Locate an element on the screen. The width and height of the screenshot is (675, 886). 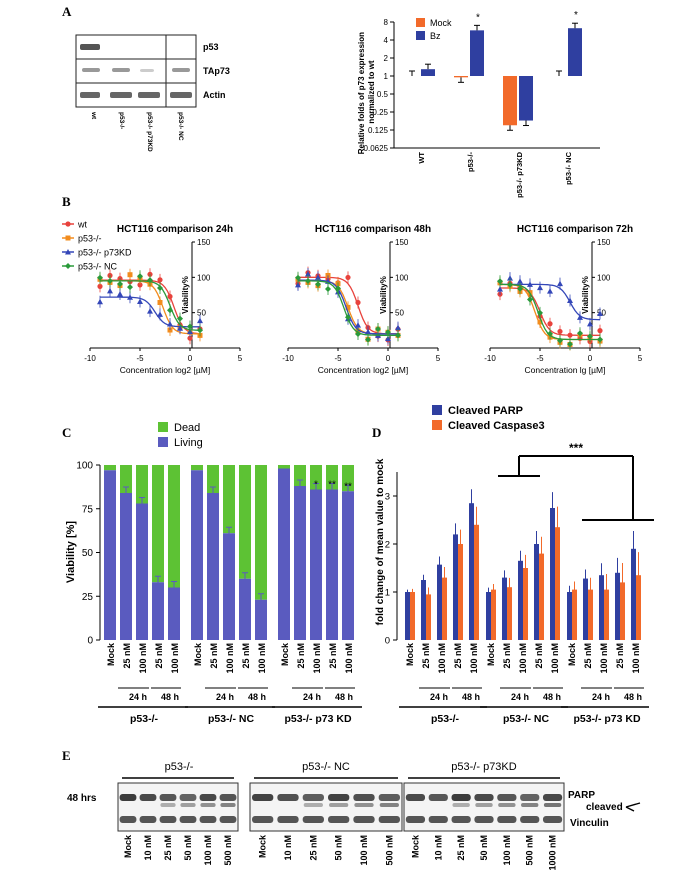
legend-label: wt is located at coordinates (82, 225).